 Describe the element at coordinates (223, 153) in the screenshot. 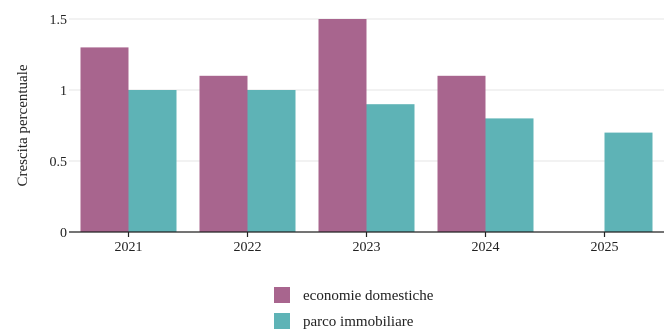

I see `bar-economie-domestiche-2022` at that location.